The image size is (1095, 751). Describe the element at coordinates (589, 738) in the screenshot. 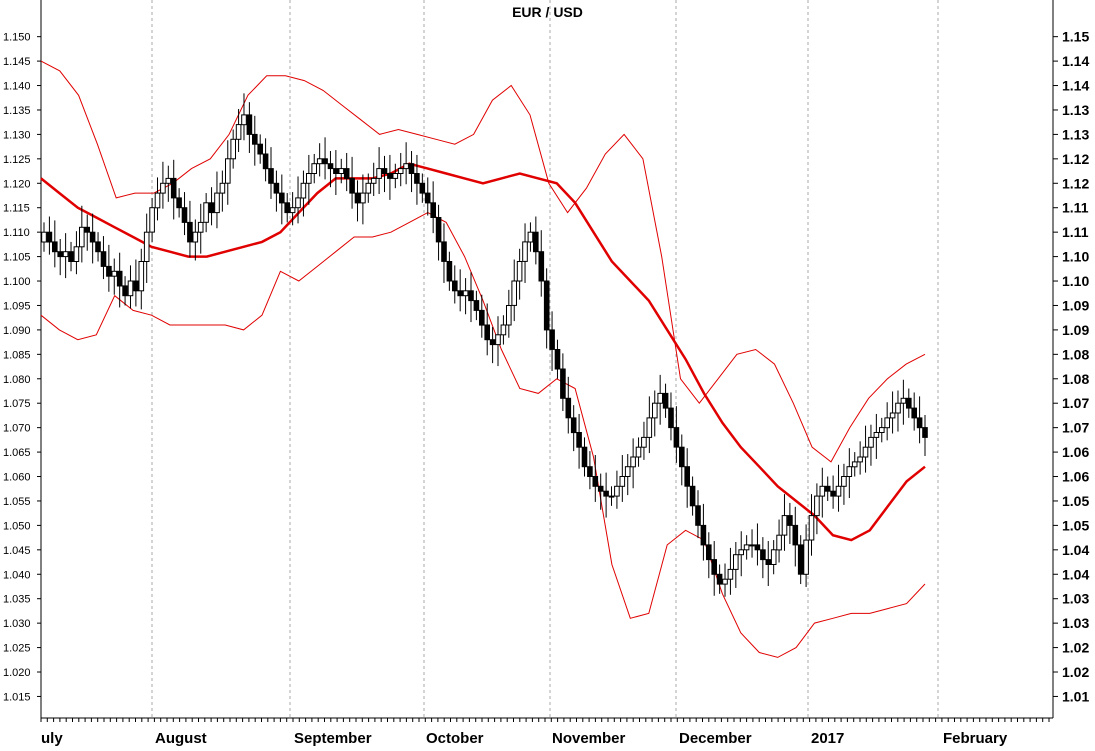

I see `x-month-label: November` at that location.